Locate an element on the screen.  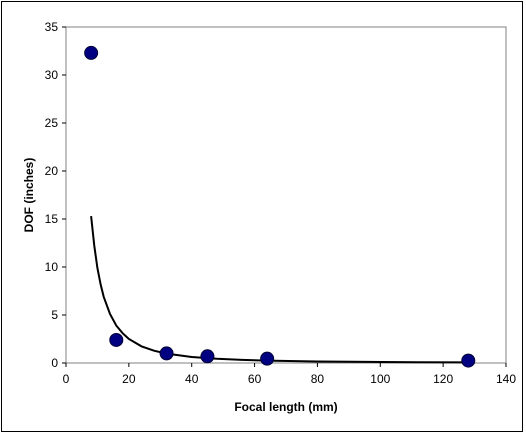
y-tick-label: 10 is located at coordinates (52, 267).